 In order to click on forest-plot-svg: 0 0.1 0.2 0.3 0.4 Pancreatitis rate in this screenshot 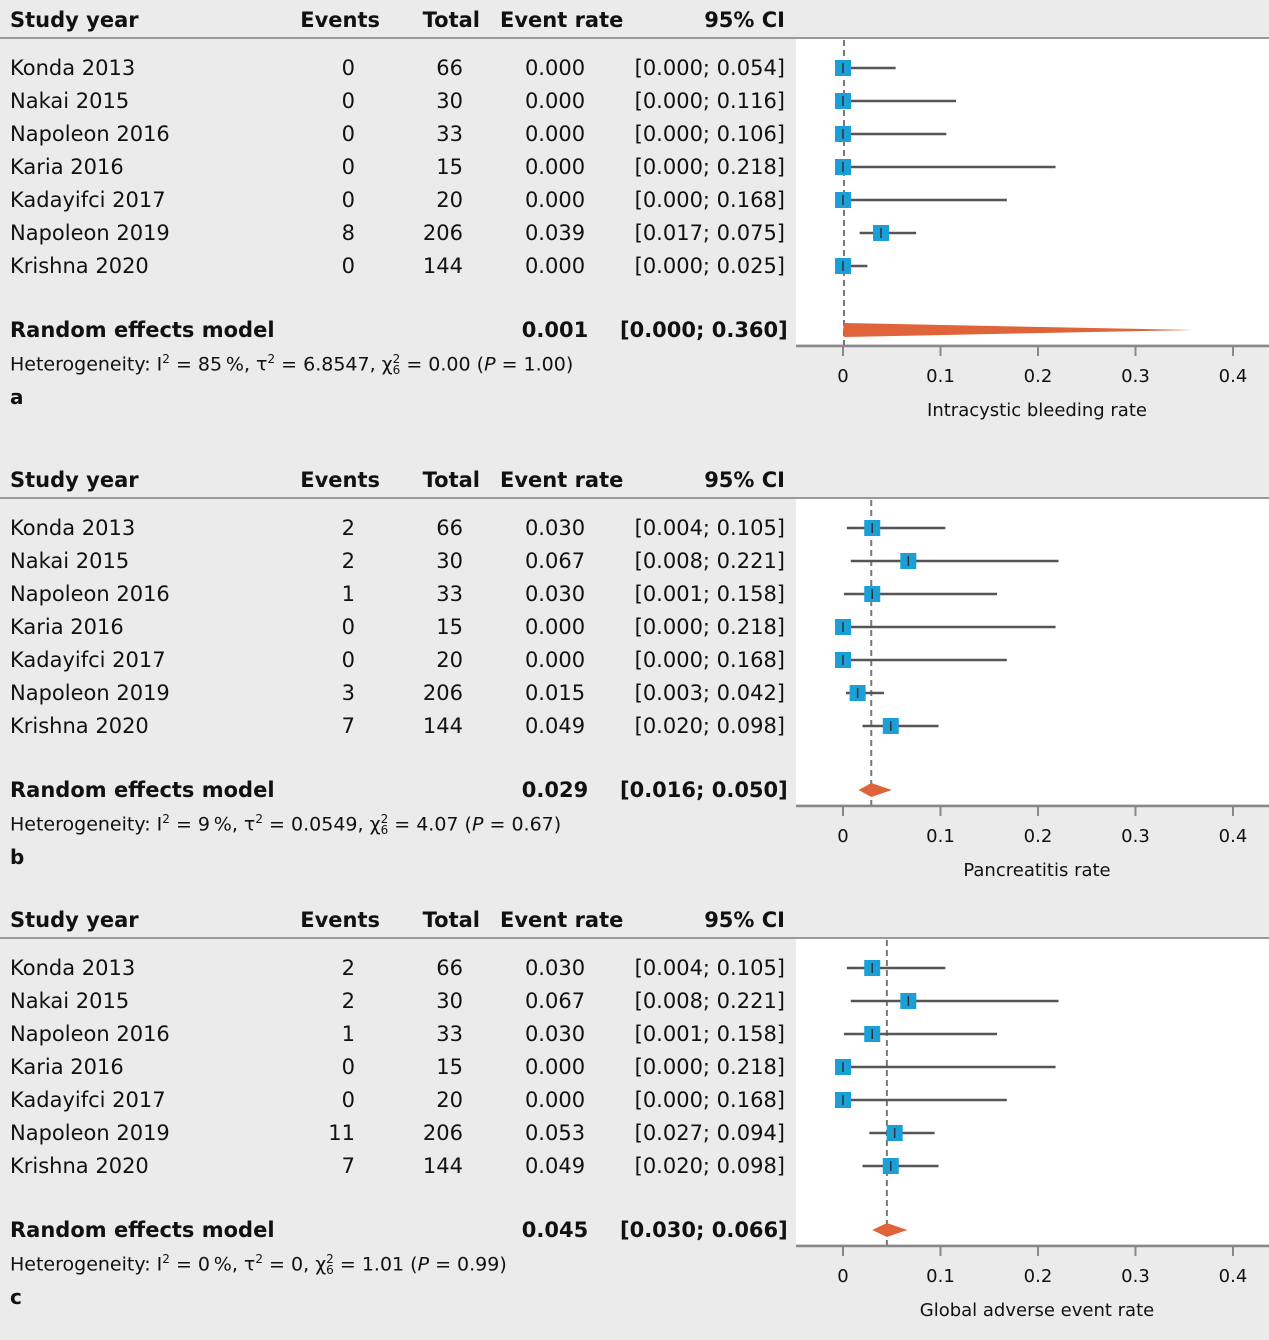, I will do `click(1032, 690)`.